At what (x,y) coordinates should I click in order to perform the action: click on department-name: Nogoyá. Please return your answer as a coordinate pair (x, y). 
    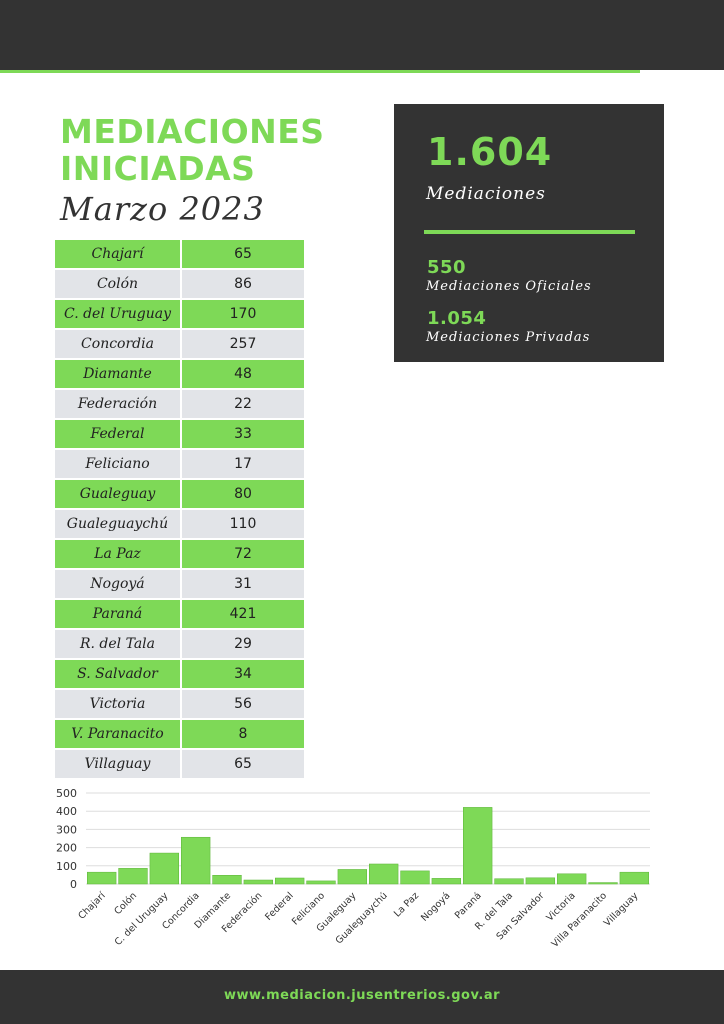
    Looking at the image, I should click on (117, 584).